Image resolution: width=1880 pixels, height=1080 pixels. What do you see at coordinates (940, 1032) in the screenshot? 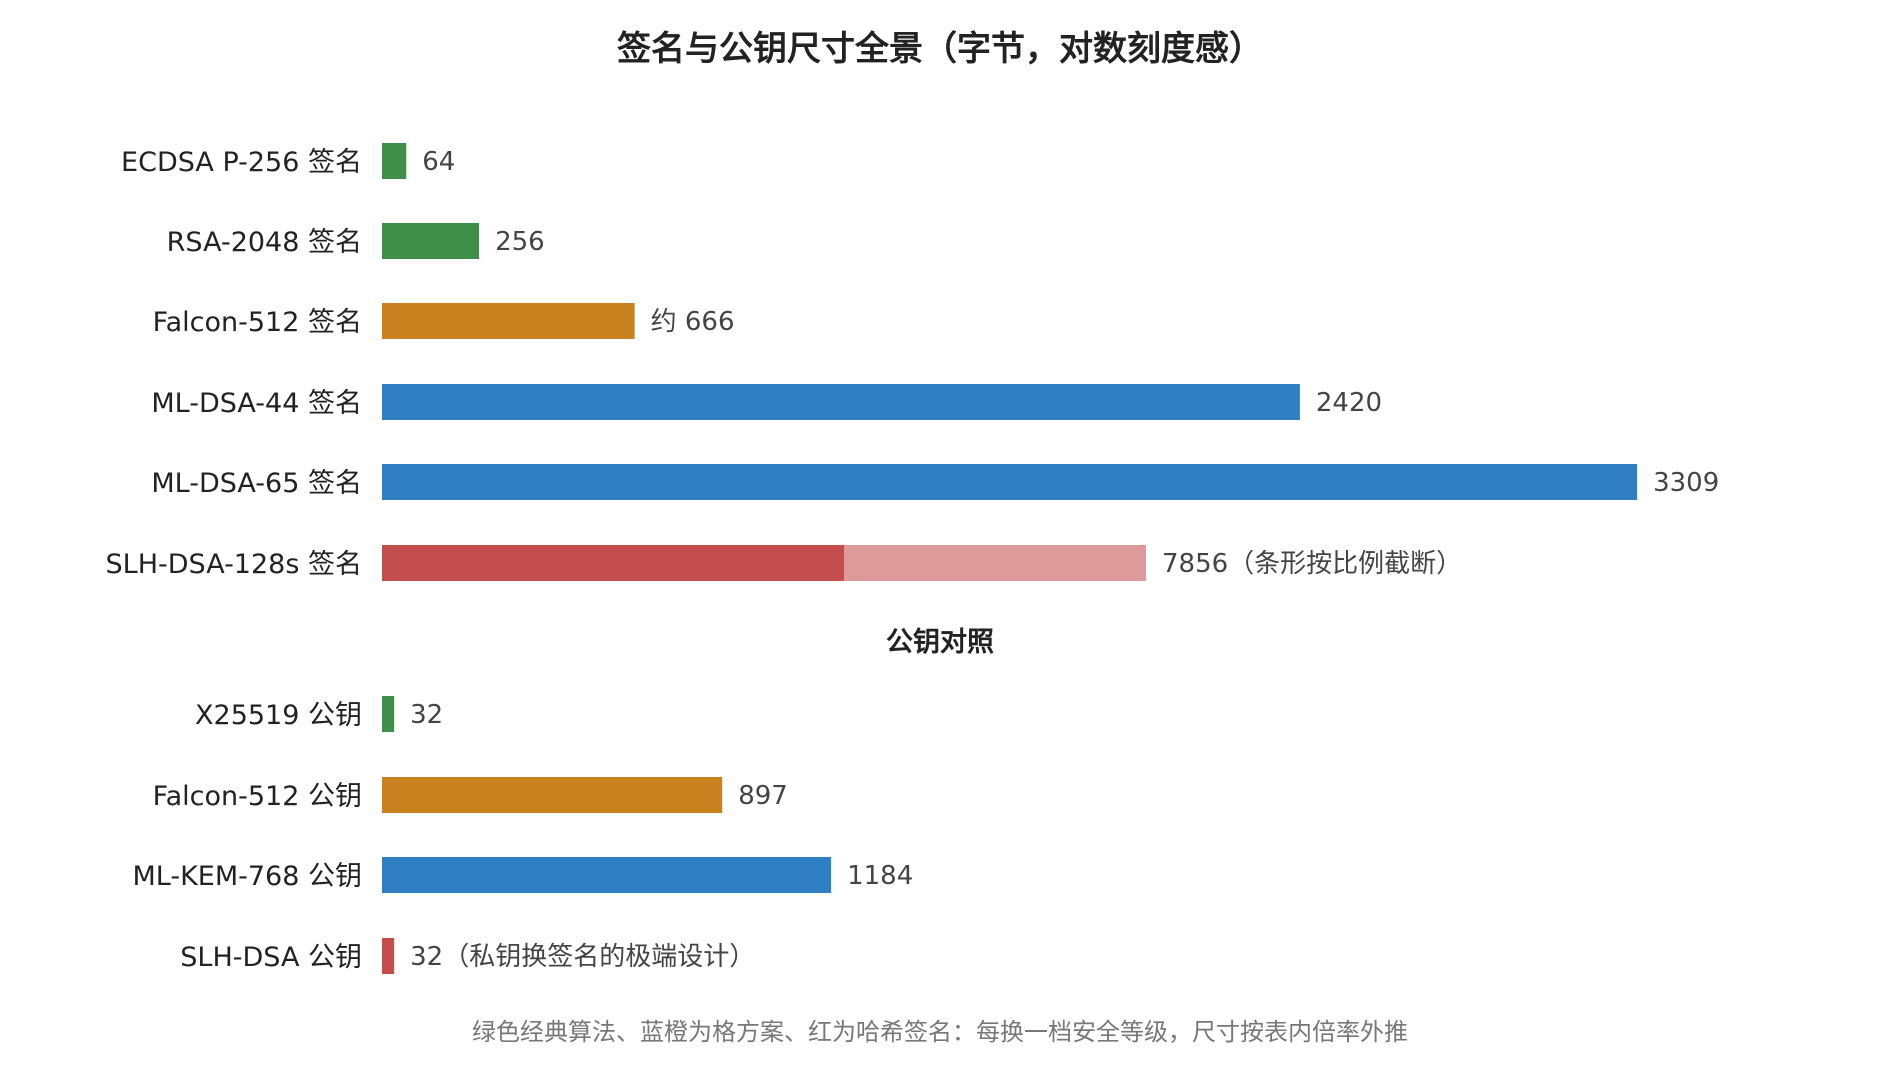
I see `chart-footnote: 绿色经典算法、蓝橙为格方案、红为哈希签名：每换一档安全等级，尺寸按表内倍率外推` at bounding box center [940, 1032].